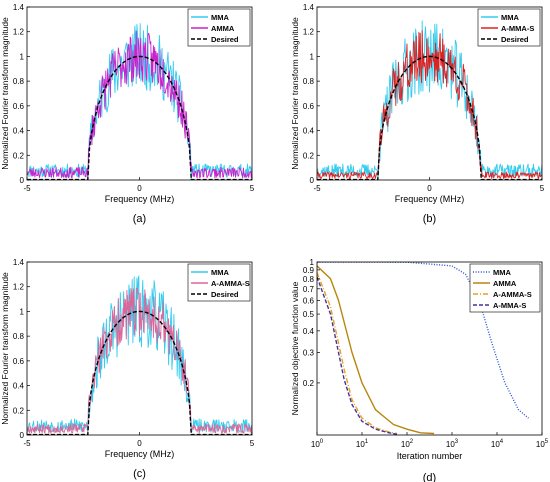 This screenshot has height=482, width=550. Describe the element at coordinates (429, 477) in the screenshot. I see `panel-caption: (d)` at that location.